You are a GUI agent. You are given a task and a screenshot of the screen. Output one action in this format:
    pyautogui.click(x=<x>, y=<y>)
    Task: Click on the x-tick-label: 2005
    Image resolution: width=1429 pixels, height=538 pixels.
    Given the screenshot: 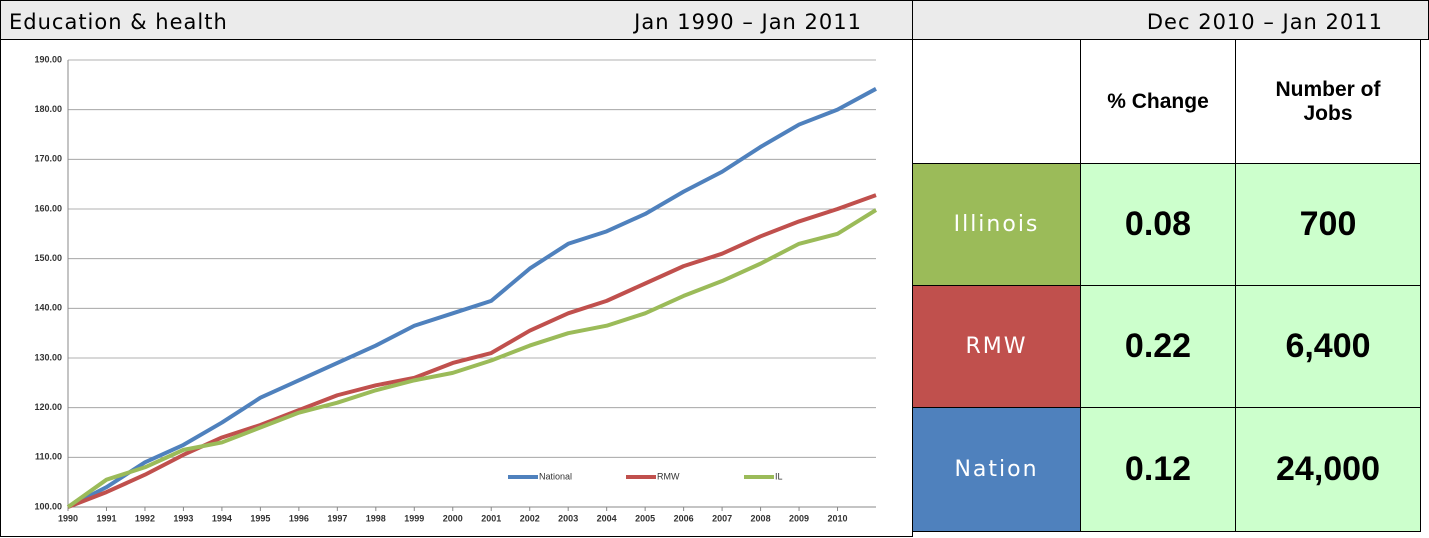 What is the action you would take?
    pyautogui.click(x=645, y=518)
    